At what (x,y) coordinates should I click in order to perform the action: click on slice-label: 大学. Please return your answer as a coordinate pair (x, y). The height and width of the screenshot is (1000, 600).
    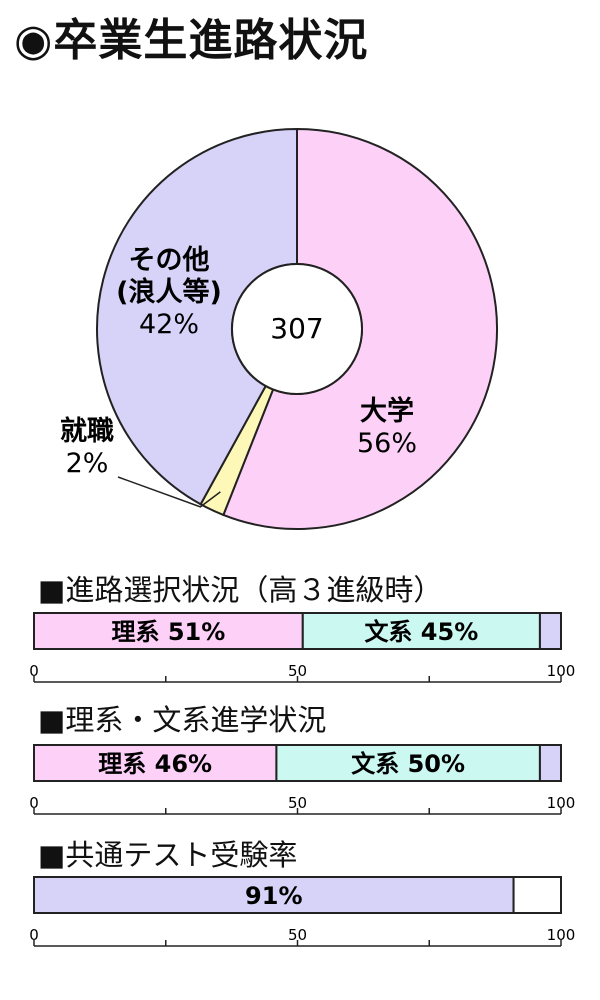
    Looking at the image, I should click on (387, 411).